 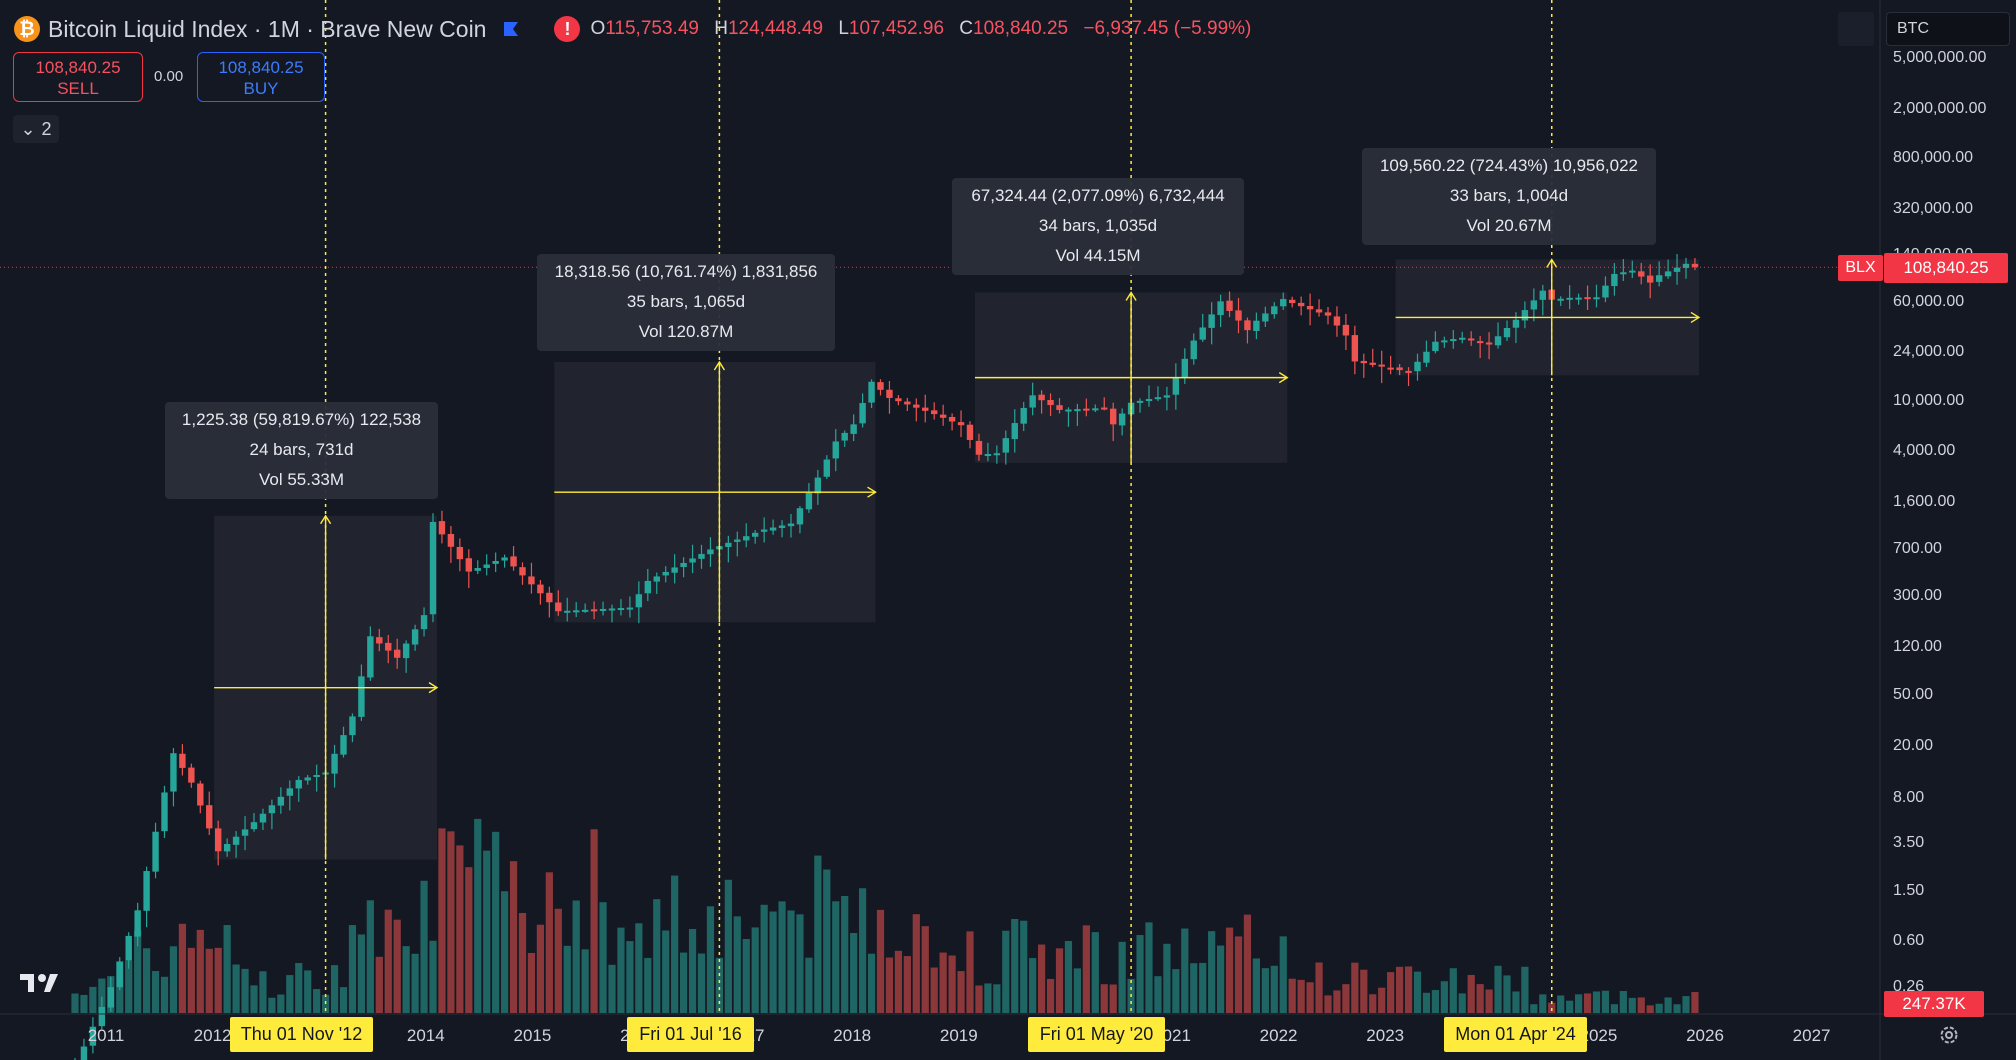 I want to click on measure-3-bars: 34 bars, 1,035d, so click(x=1098, y=225).